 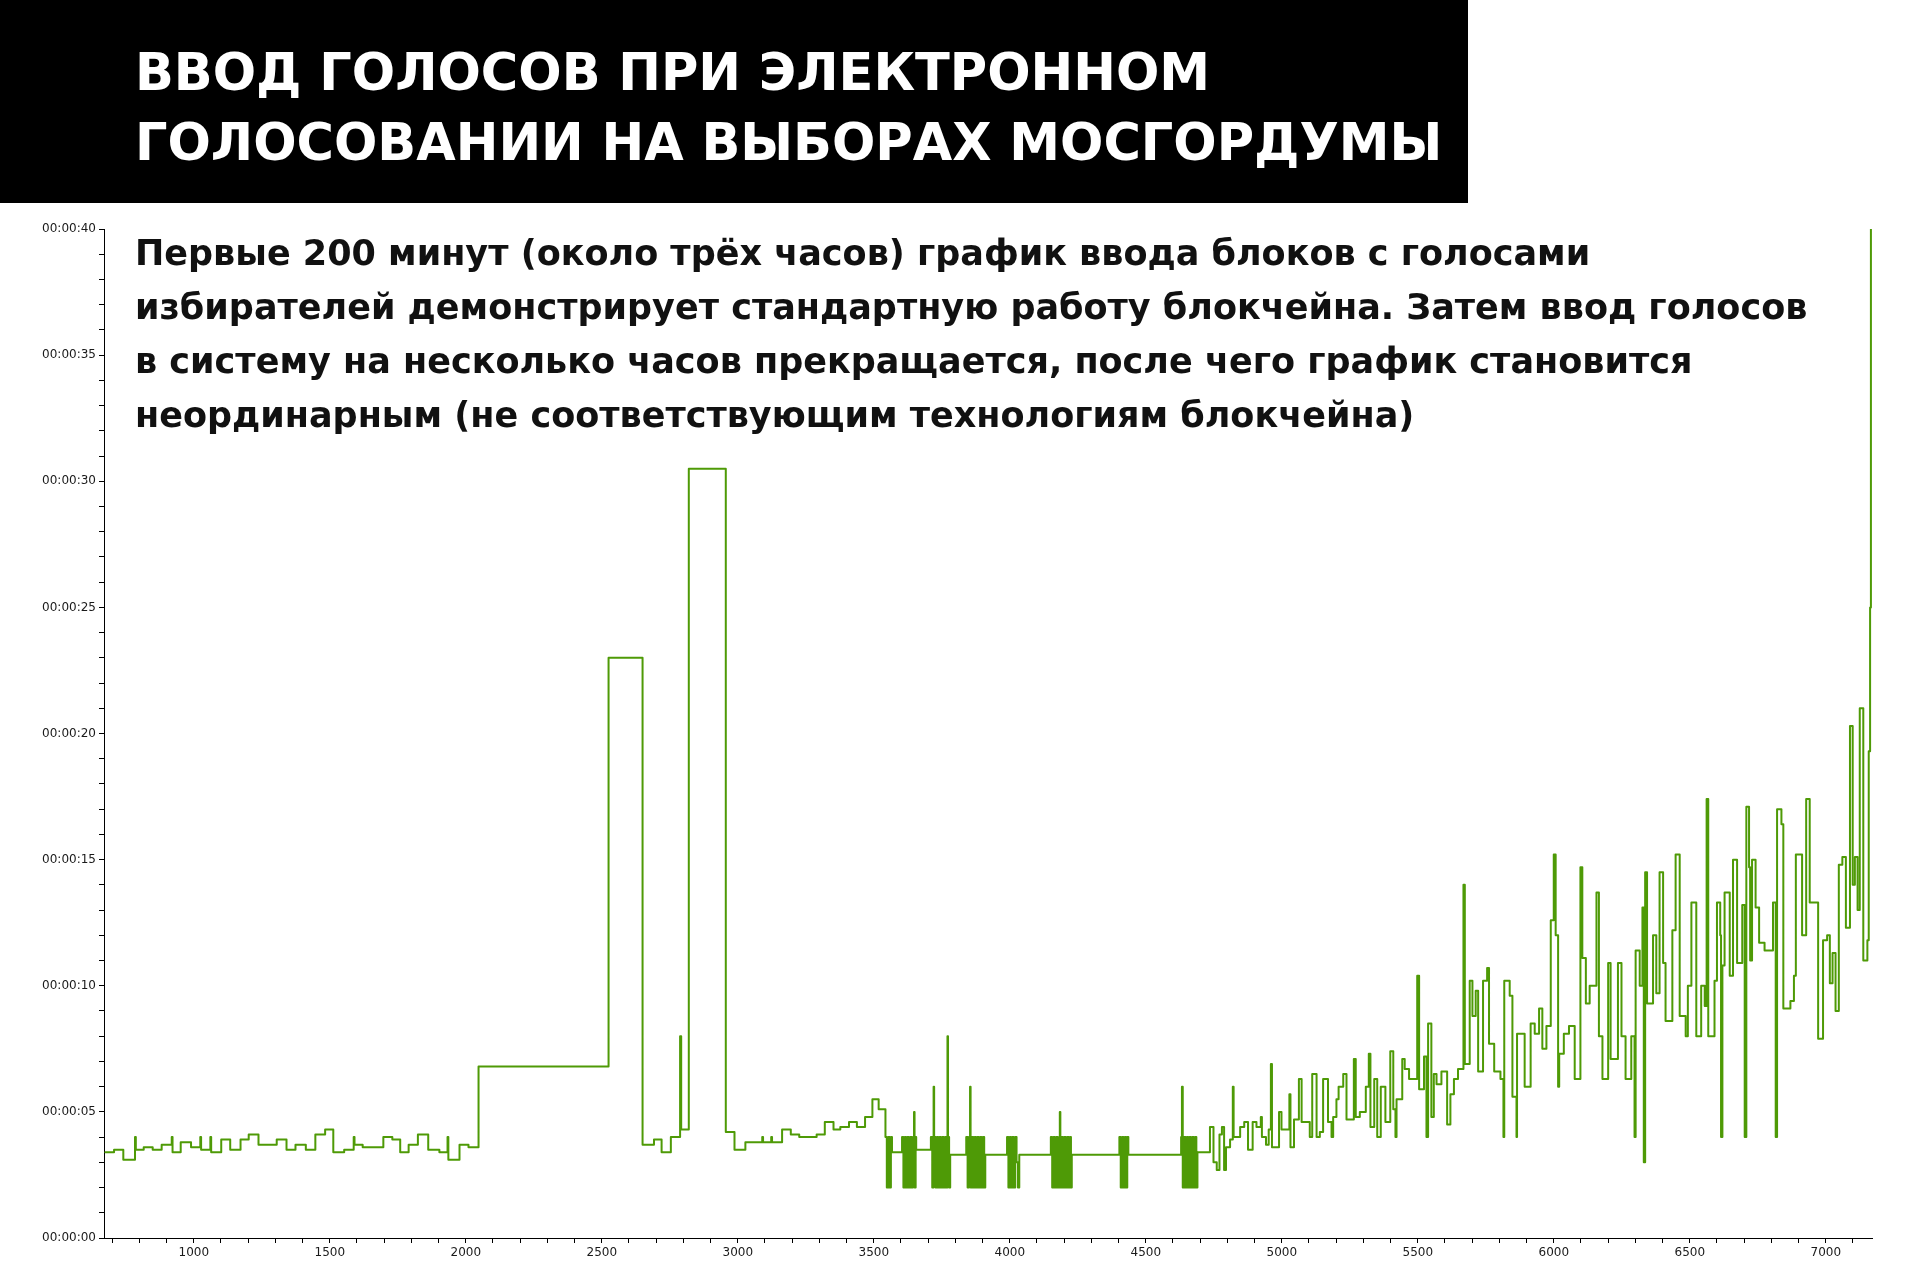 I want to click on x-tick-label: 5000, so click(x=1282, y=1252).